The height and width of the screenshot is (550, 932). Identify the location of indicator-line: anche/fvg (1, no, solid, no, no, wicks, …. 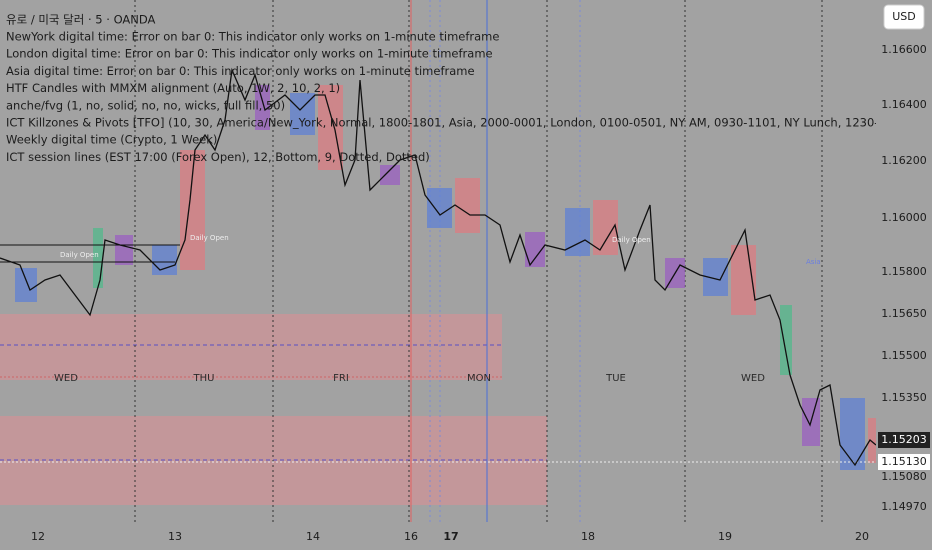
(145, 105).